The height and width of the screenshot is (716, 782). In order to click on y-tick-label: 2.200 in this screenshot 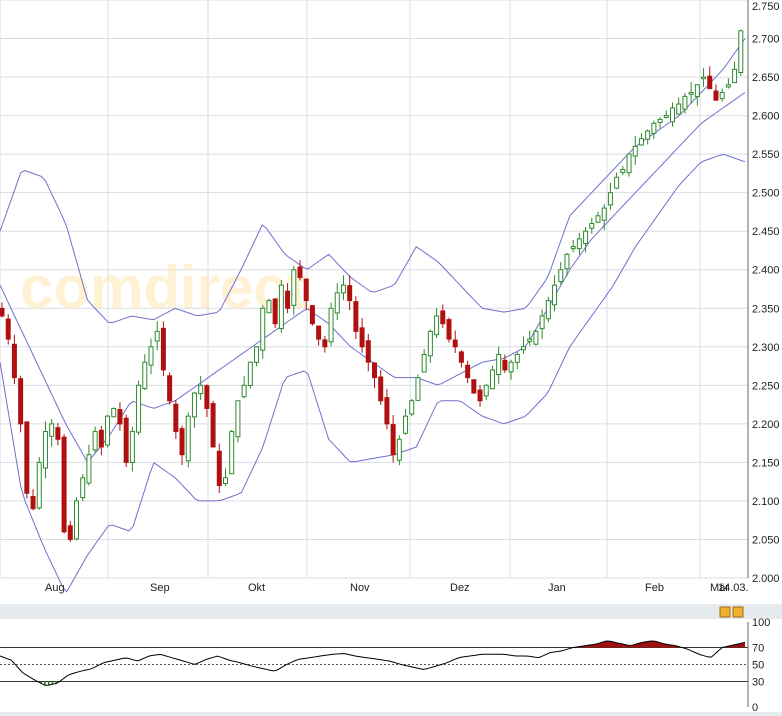, I will do `click(766, 425)`.